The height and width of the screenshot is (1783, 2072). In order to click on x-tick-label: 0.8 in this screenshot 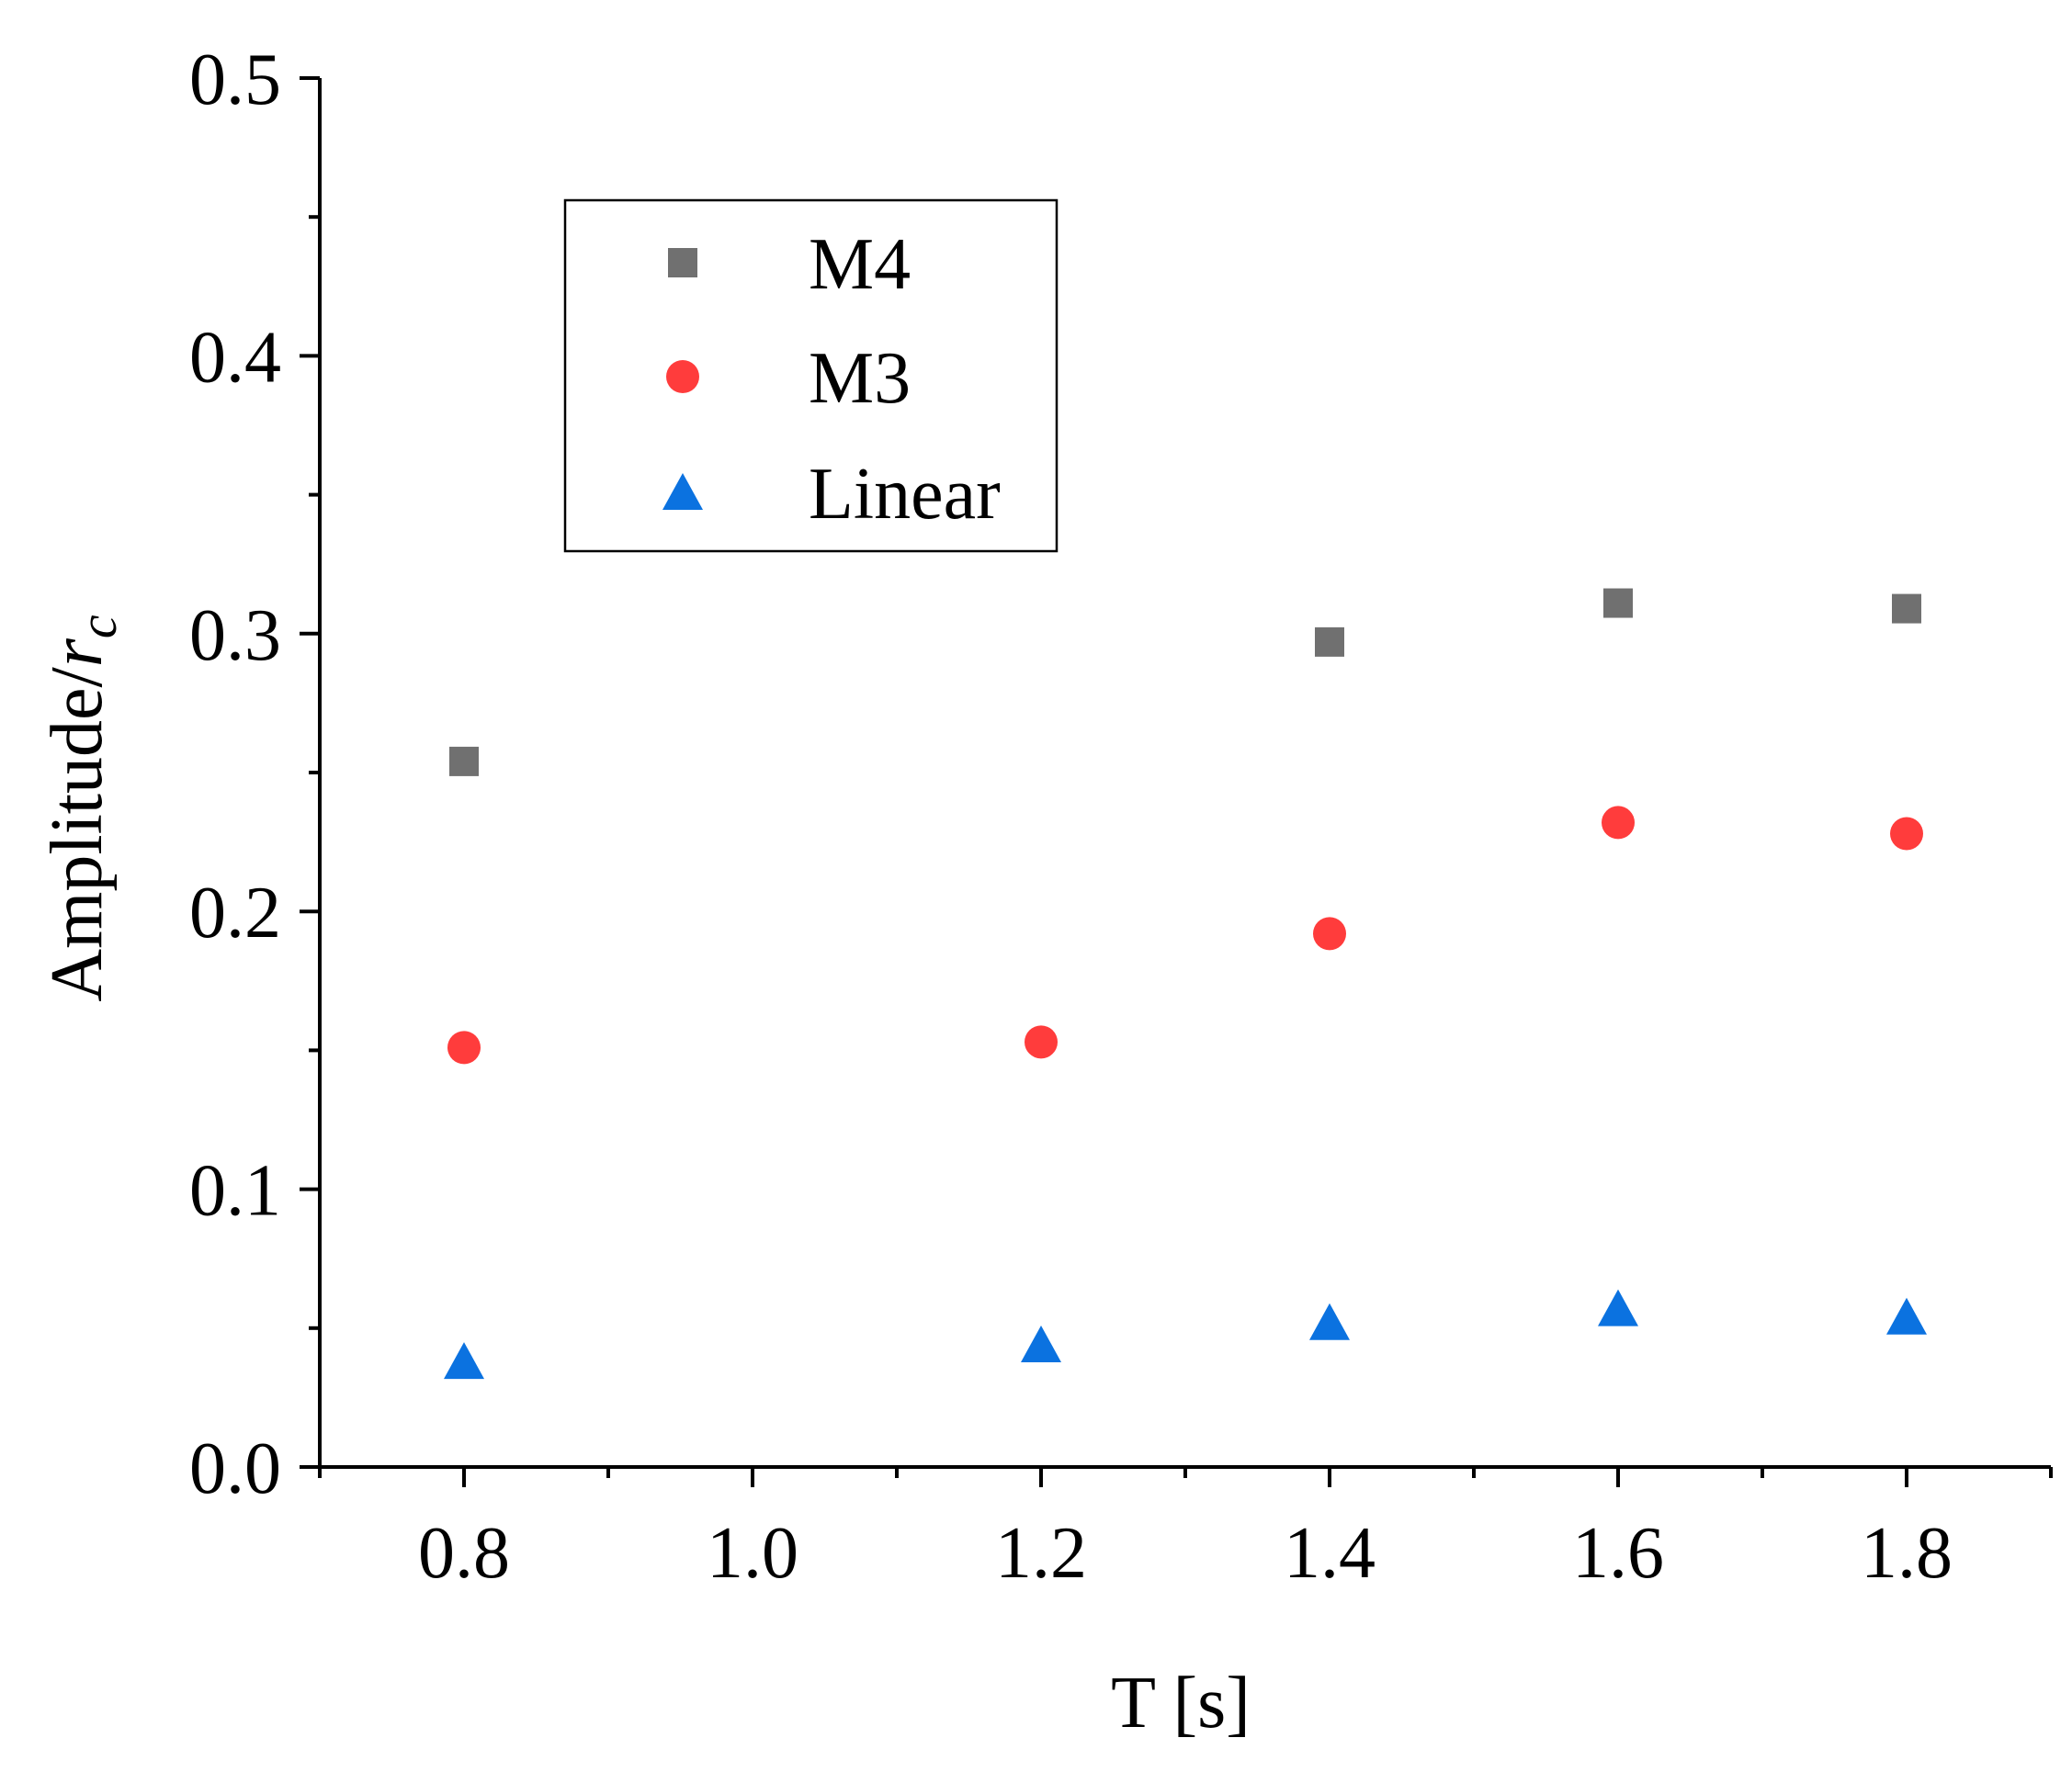, I will do `click(464, 1553)`.